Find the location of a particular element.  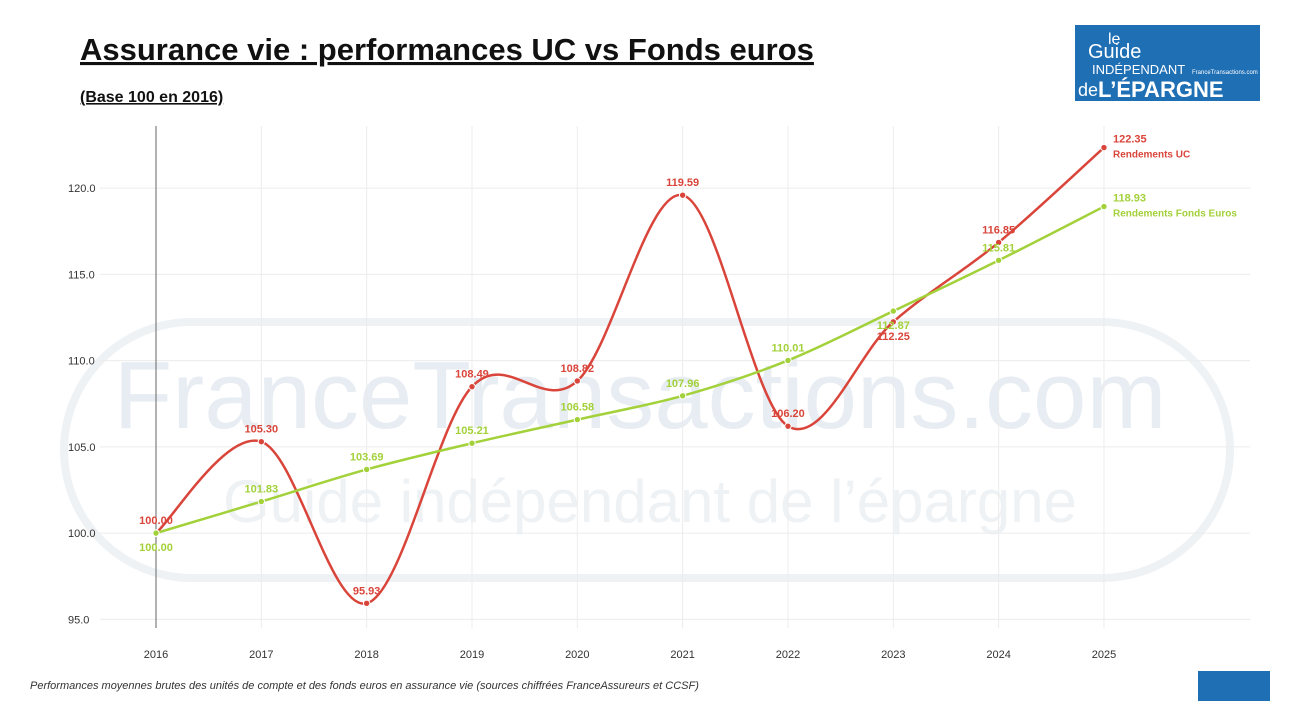

y-tick-label: 95.0 is located at coordinates (78, 620).